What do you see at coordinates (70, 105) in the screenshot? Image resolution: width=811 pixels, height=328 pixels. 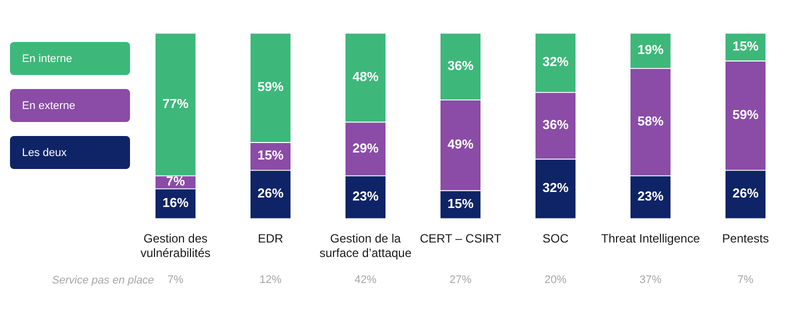 I see `text: En externe` at bounding box center [70, 105].